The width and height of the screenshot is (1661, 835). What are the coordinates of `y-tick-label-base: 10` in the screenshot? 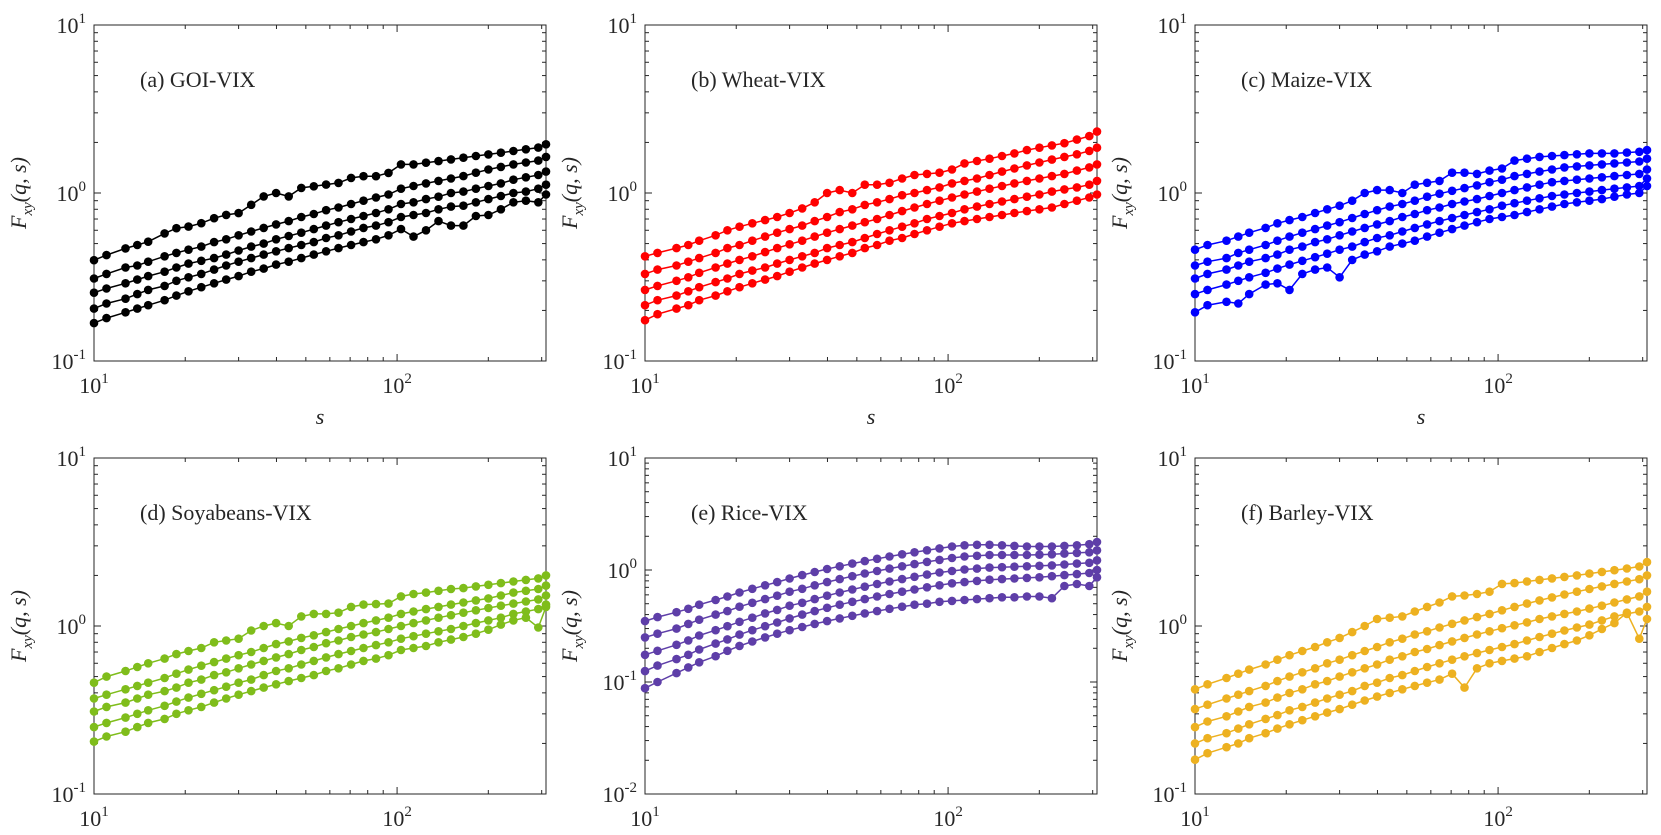 It's located at (614, 682).